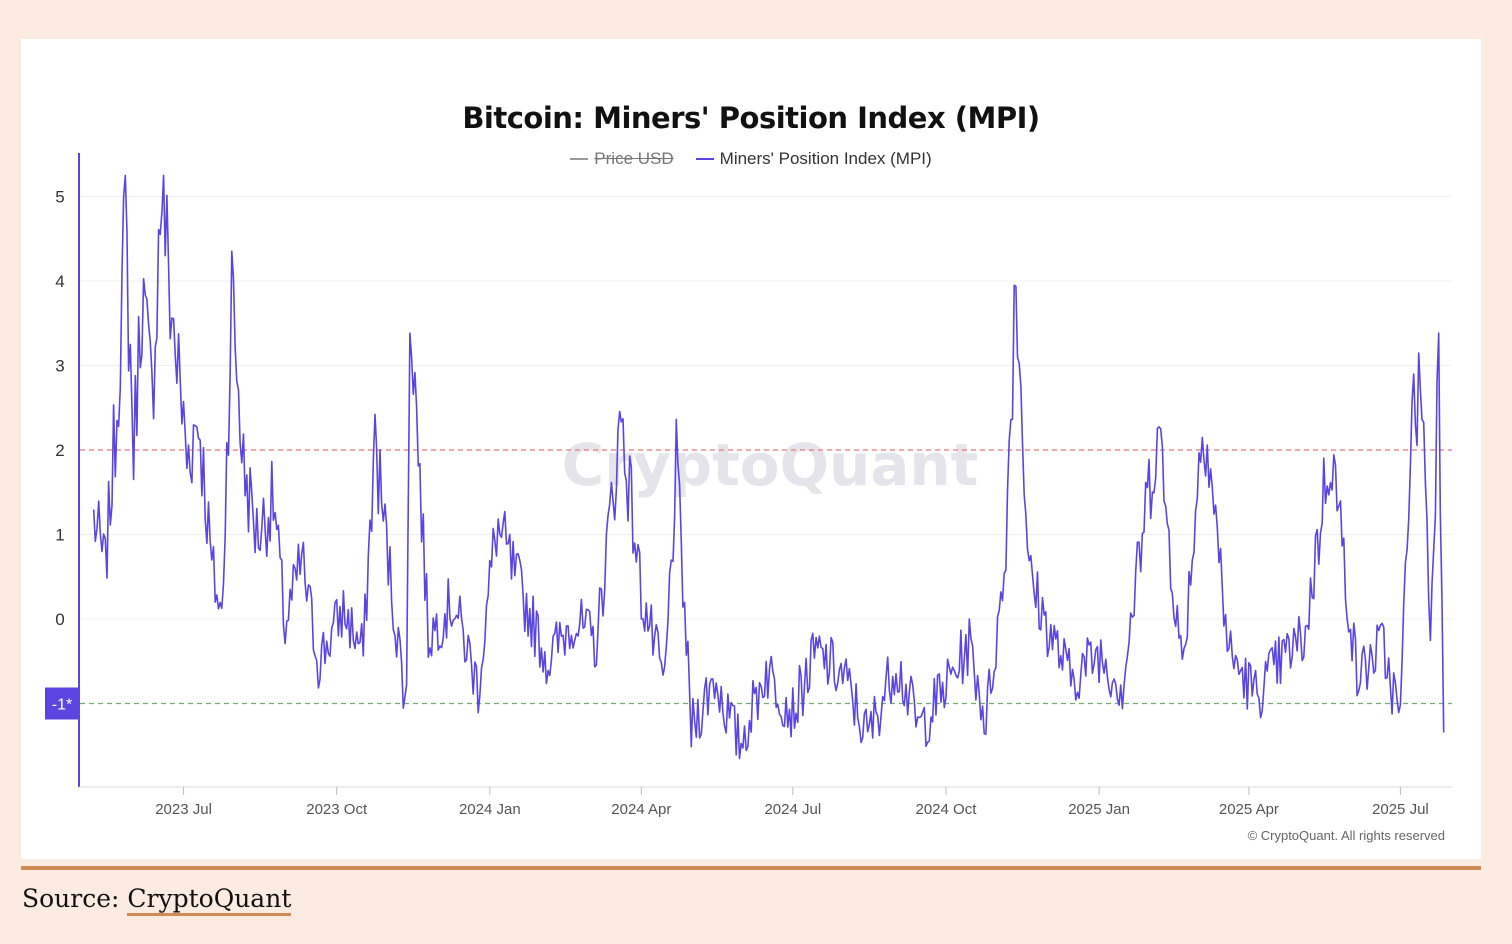  I want to click on legend-item-price-usd: Price USD, so click(622, 159).